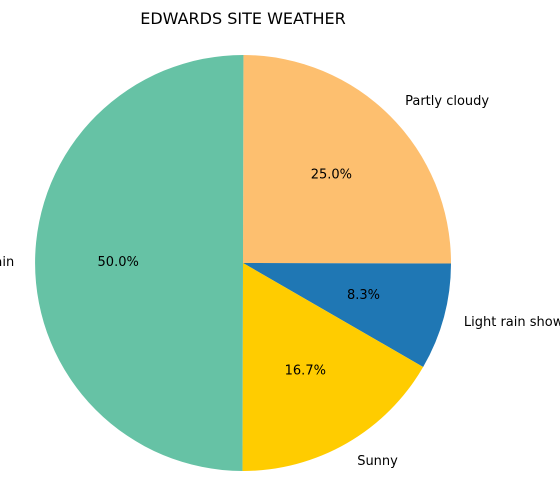 This screenshot has width=560, height=504. What do you see at coordinates (118, 262) in the screenshot?
I see `pie-pct-label-2: 50.0%` at bounding box center [118, 262].